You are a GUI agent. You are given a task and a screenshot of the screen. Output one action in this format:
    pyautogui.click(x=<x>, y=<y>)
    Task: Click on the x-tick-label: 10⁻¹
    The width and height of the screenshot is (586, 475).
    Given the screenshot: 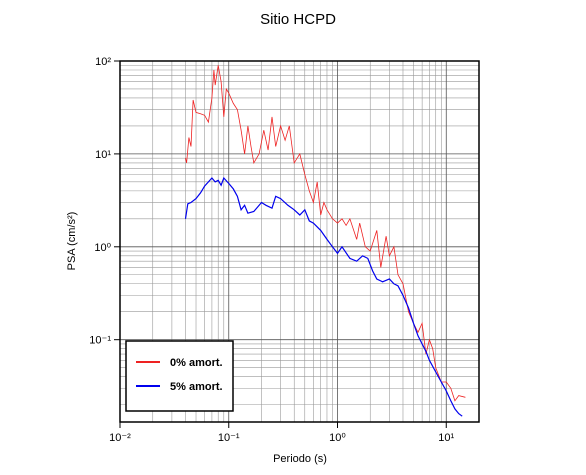 What is the action you would take?
    pyautogui.click(x=229, y=438)
    